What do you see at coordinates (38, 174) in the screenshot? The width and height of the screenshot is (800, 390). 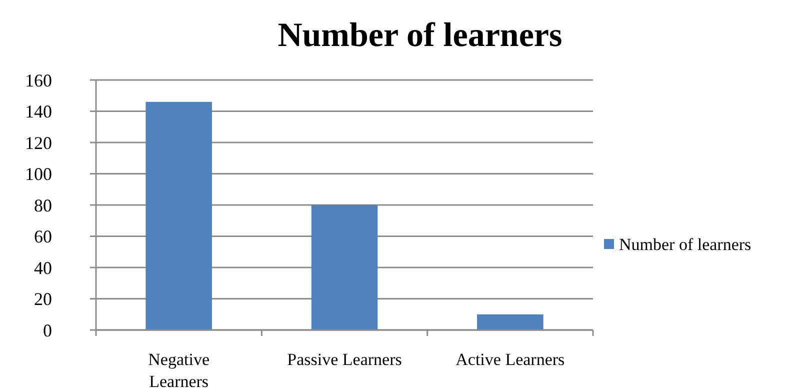 I see `y-tick-label: 100` at bounding box center [38, 174].